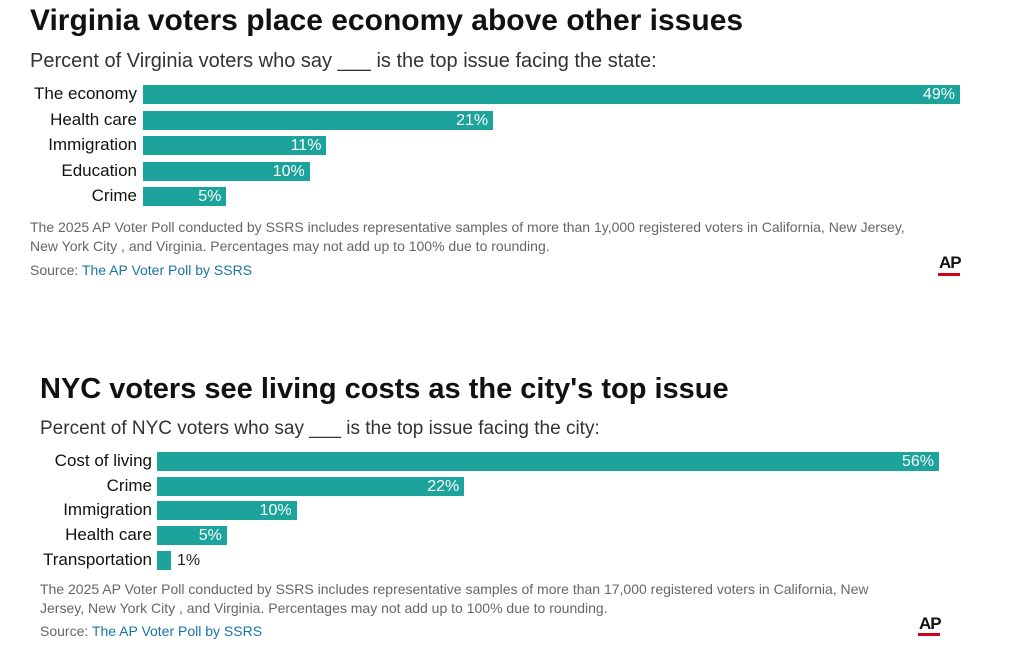 The height and width of the screenshot is (653, 1016). Describe the element at coordinates (99, 170) in the screenshot. I see `category-label: Education` at that location.